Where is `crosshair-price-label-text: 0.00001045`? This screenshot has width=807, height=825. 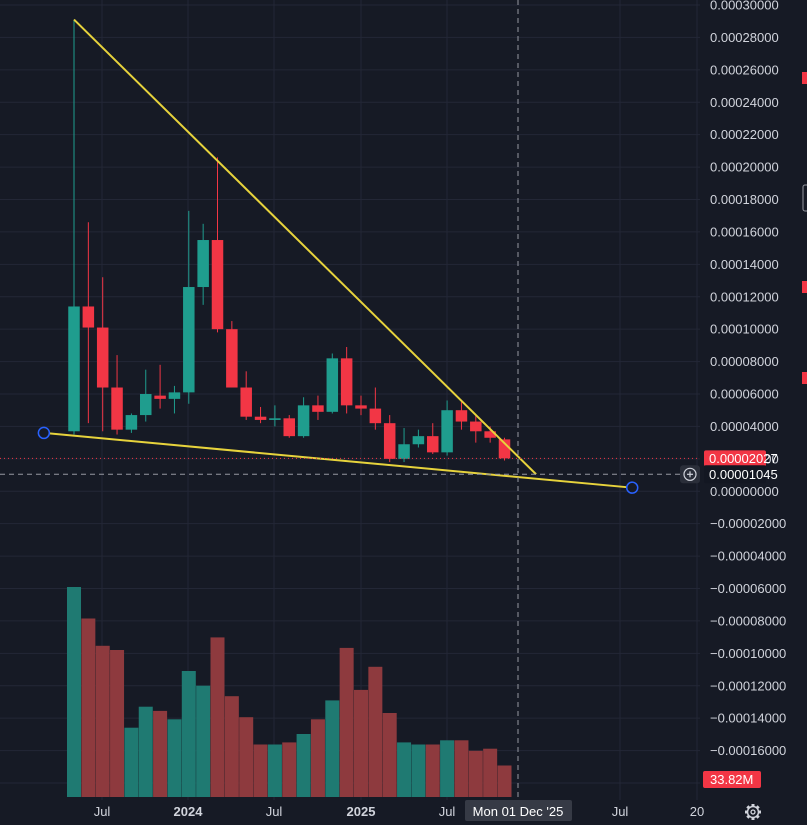
crosshair-price-label-text: 0.00001045 is located at coordinates (743, 474).